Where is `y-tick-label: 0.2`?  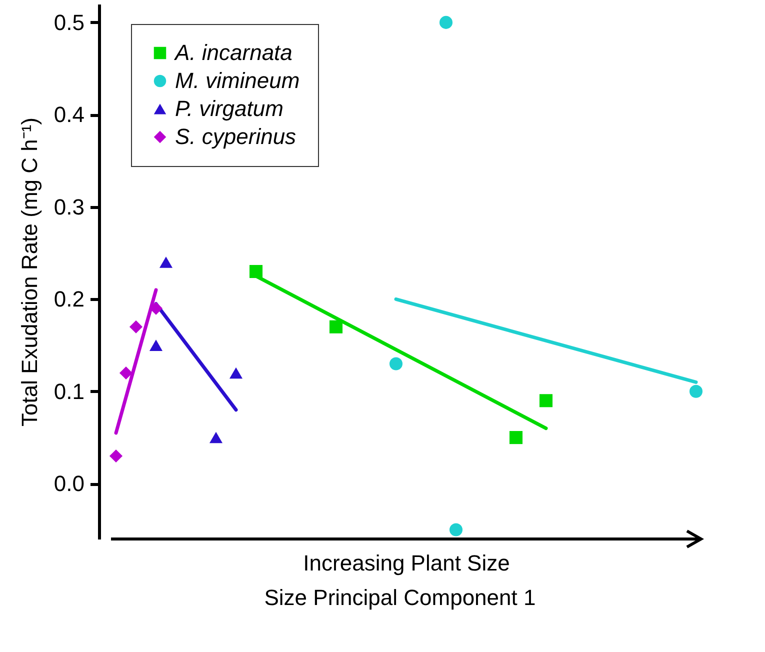 y-tick-label: 0.2 is located at coordinates (69, 299).